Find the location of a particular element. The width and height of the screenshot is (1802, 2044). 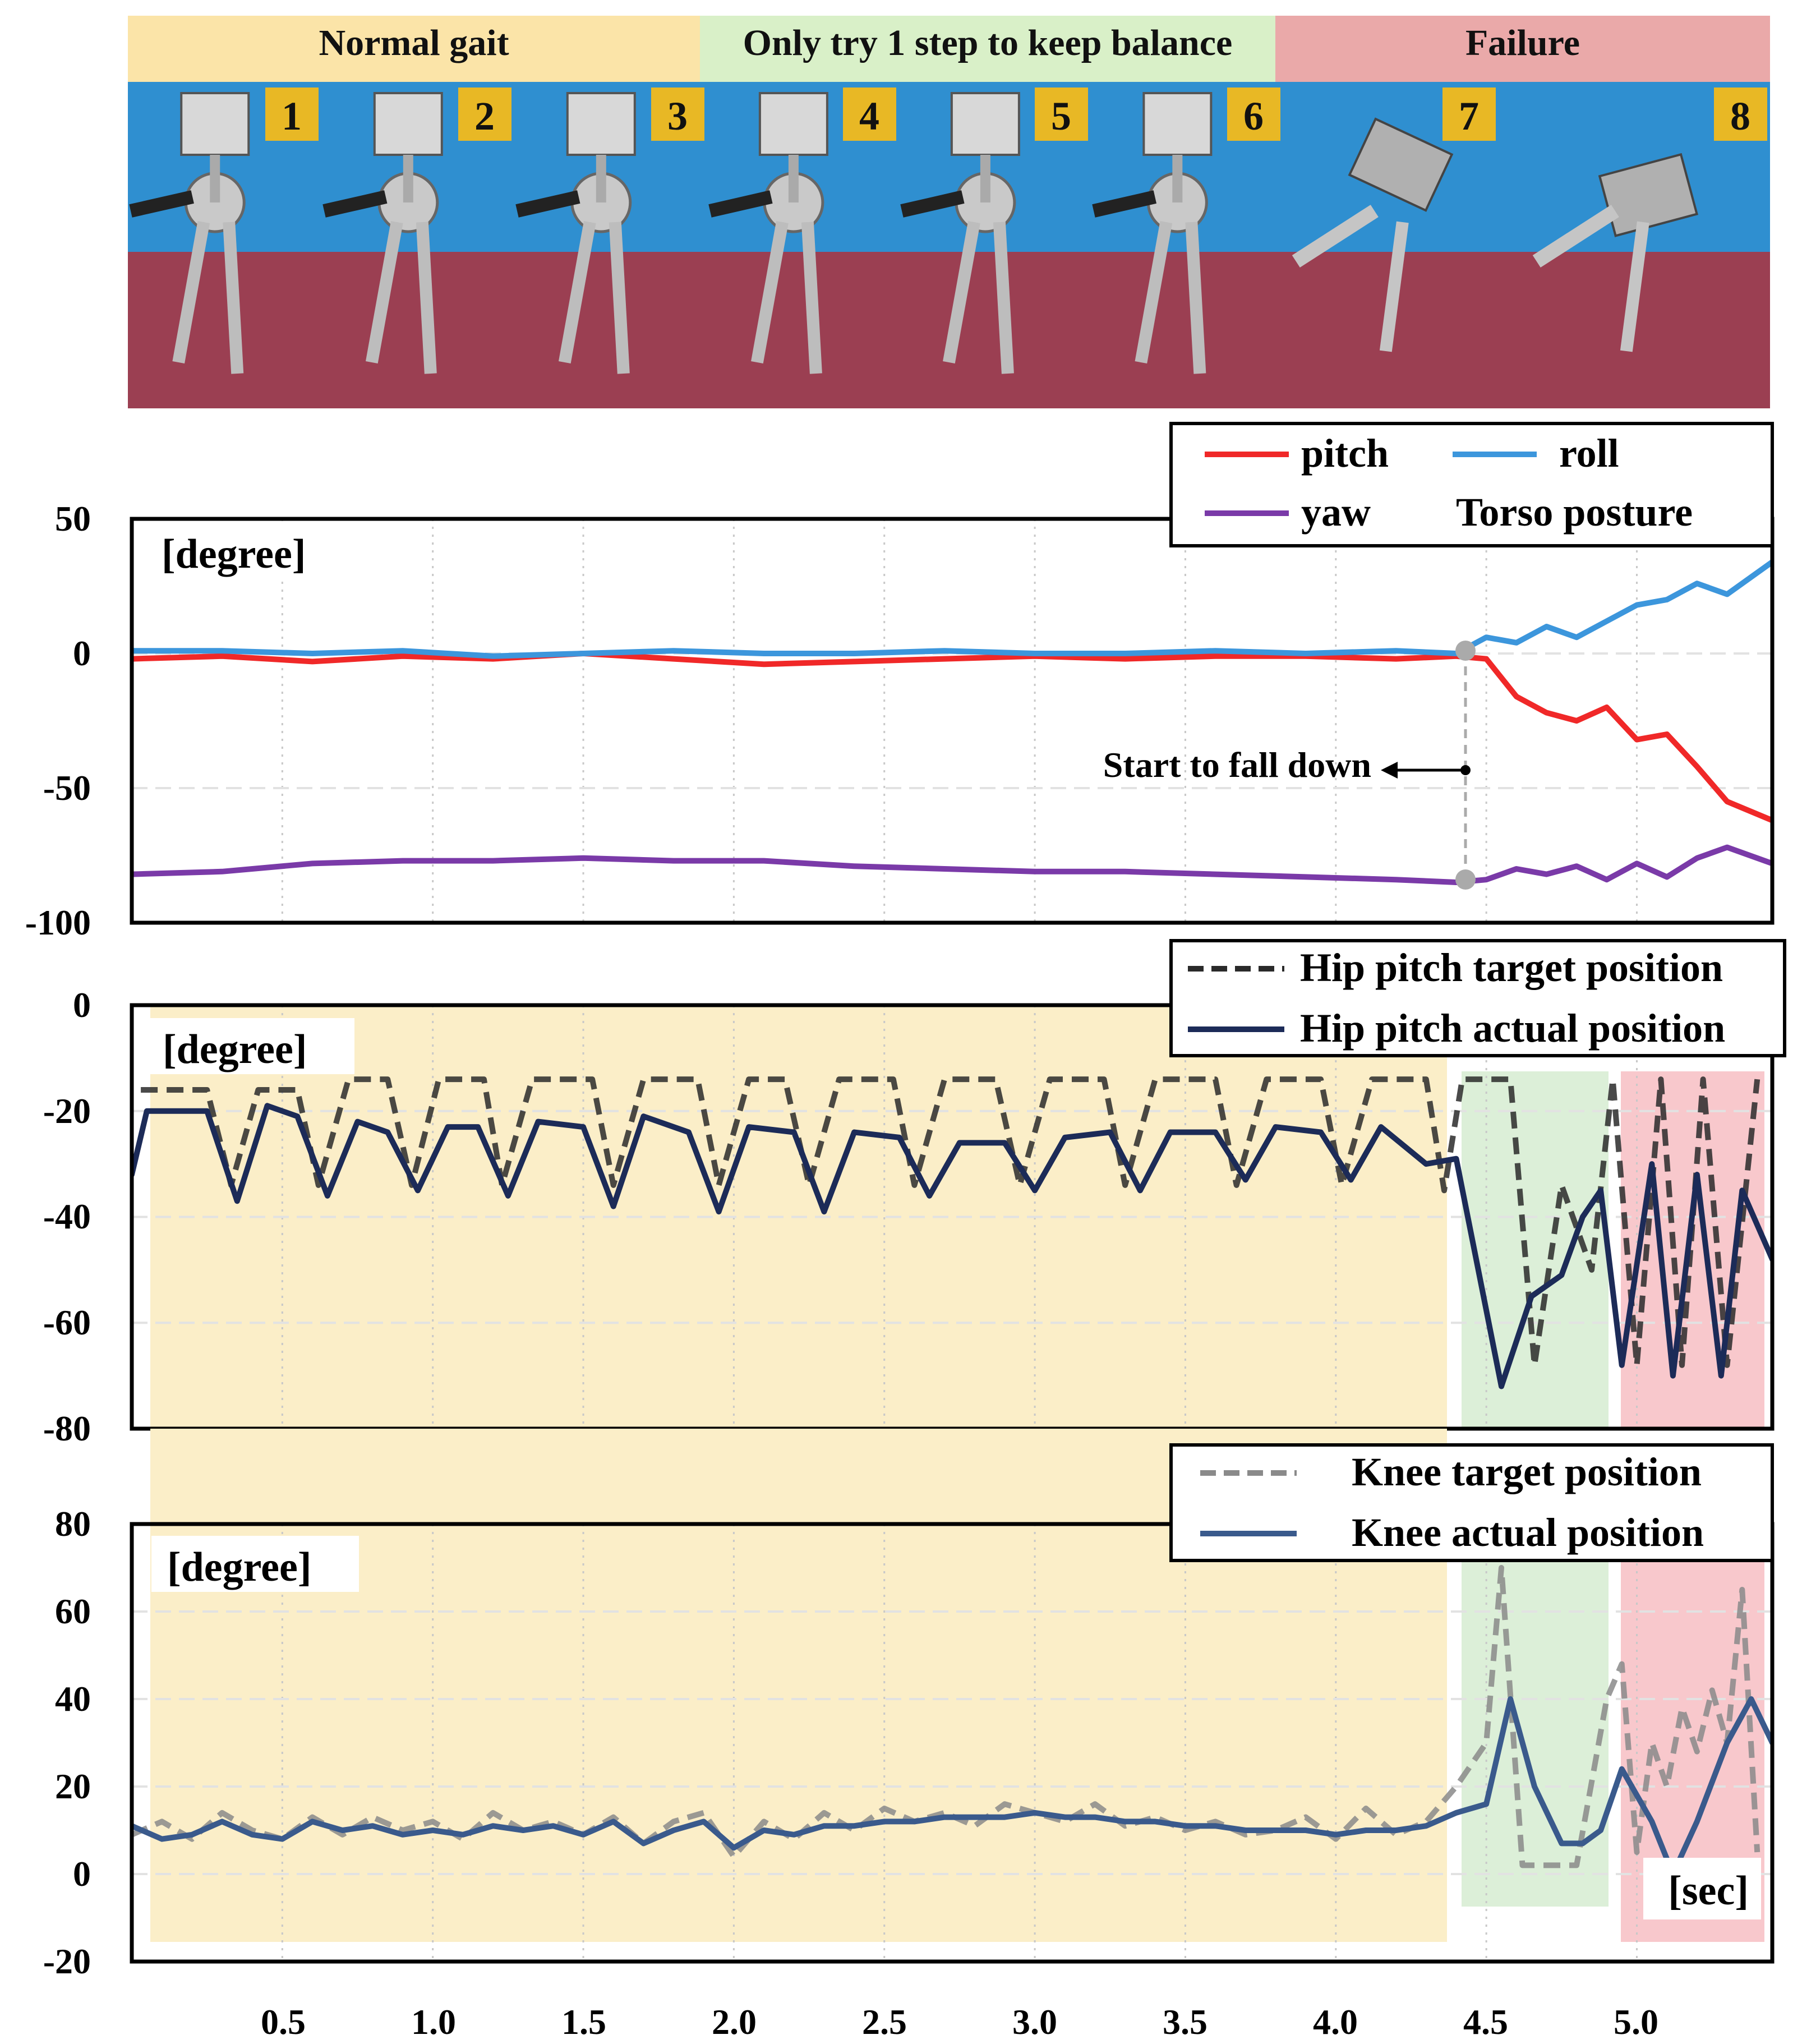

annotation-start-to-fall: Start to fall down is located at coordinates (1237, 765).